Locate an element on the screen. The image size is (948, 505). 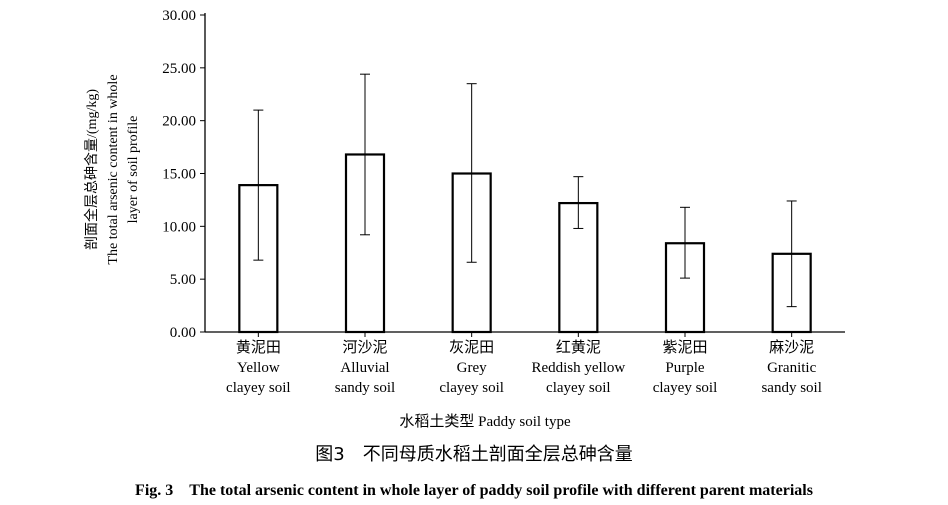
y-tick-label: 10.00 is located at coordinates (179, 227).